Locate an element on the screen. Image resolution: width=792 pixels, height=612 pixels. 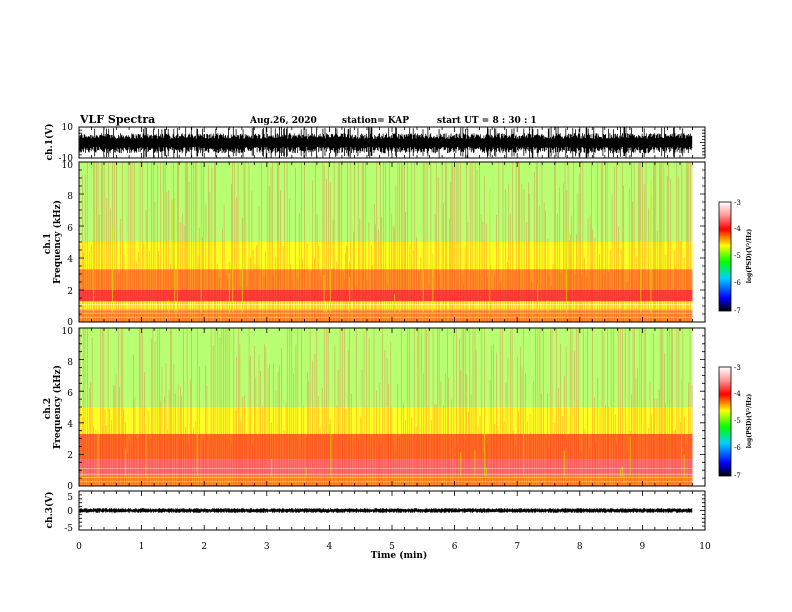
ch2-spec-ytick-6: 6 is located at coordinates (70, 394).